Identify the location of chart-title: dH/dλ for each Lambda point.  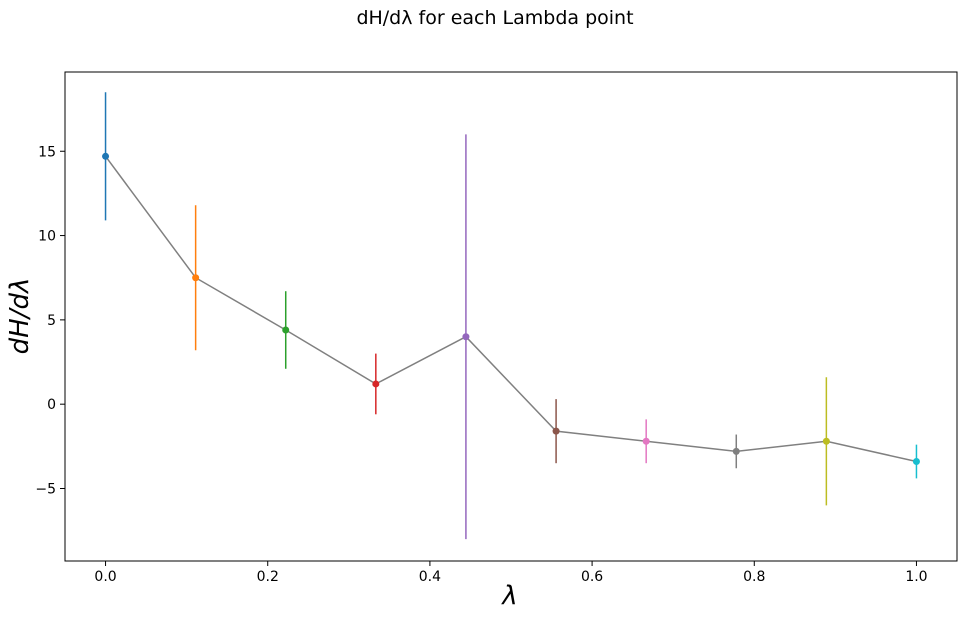
(494, 18).